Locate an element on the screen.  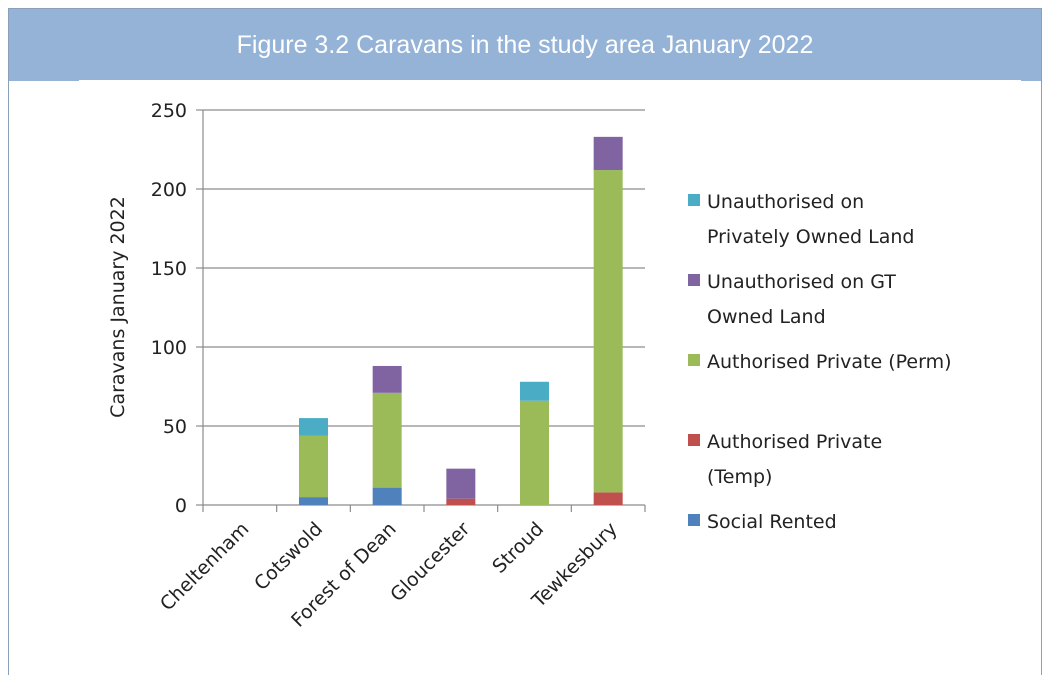
y-tick-label: 100 is located at coordinates (169, 348).